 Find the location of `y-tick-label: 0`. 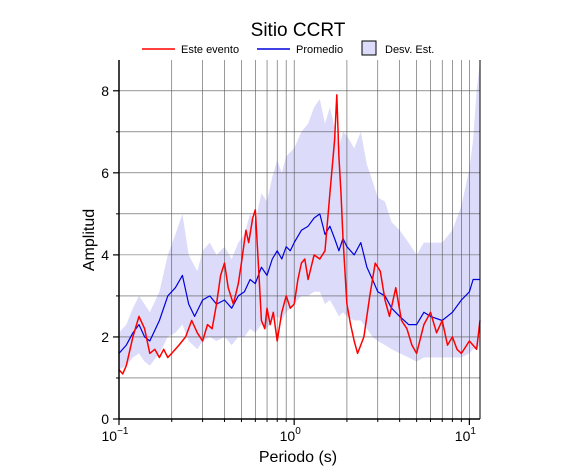

y-tick-label: 0 is located at coordinates (105, 419).